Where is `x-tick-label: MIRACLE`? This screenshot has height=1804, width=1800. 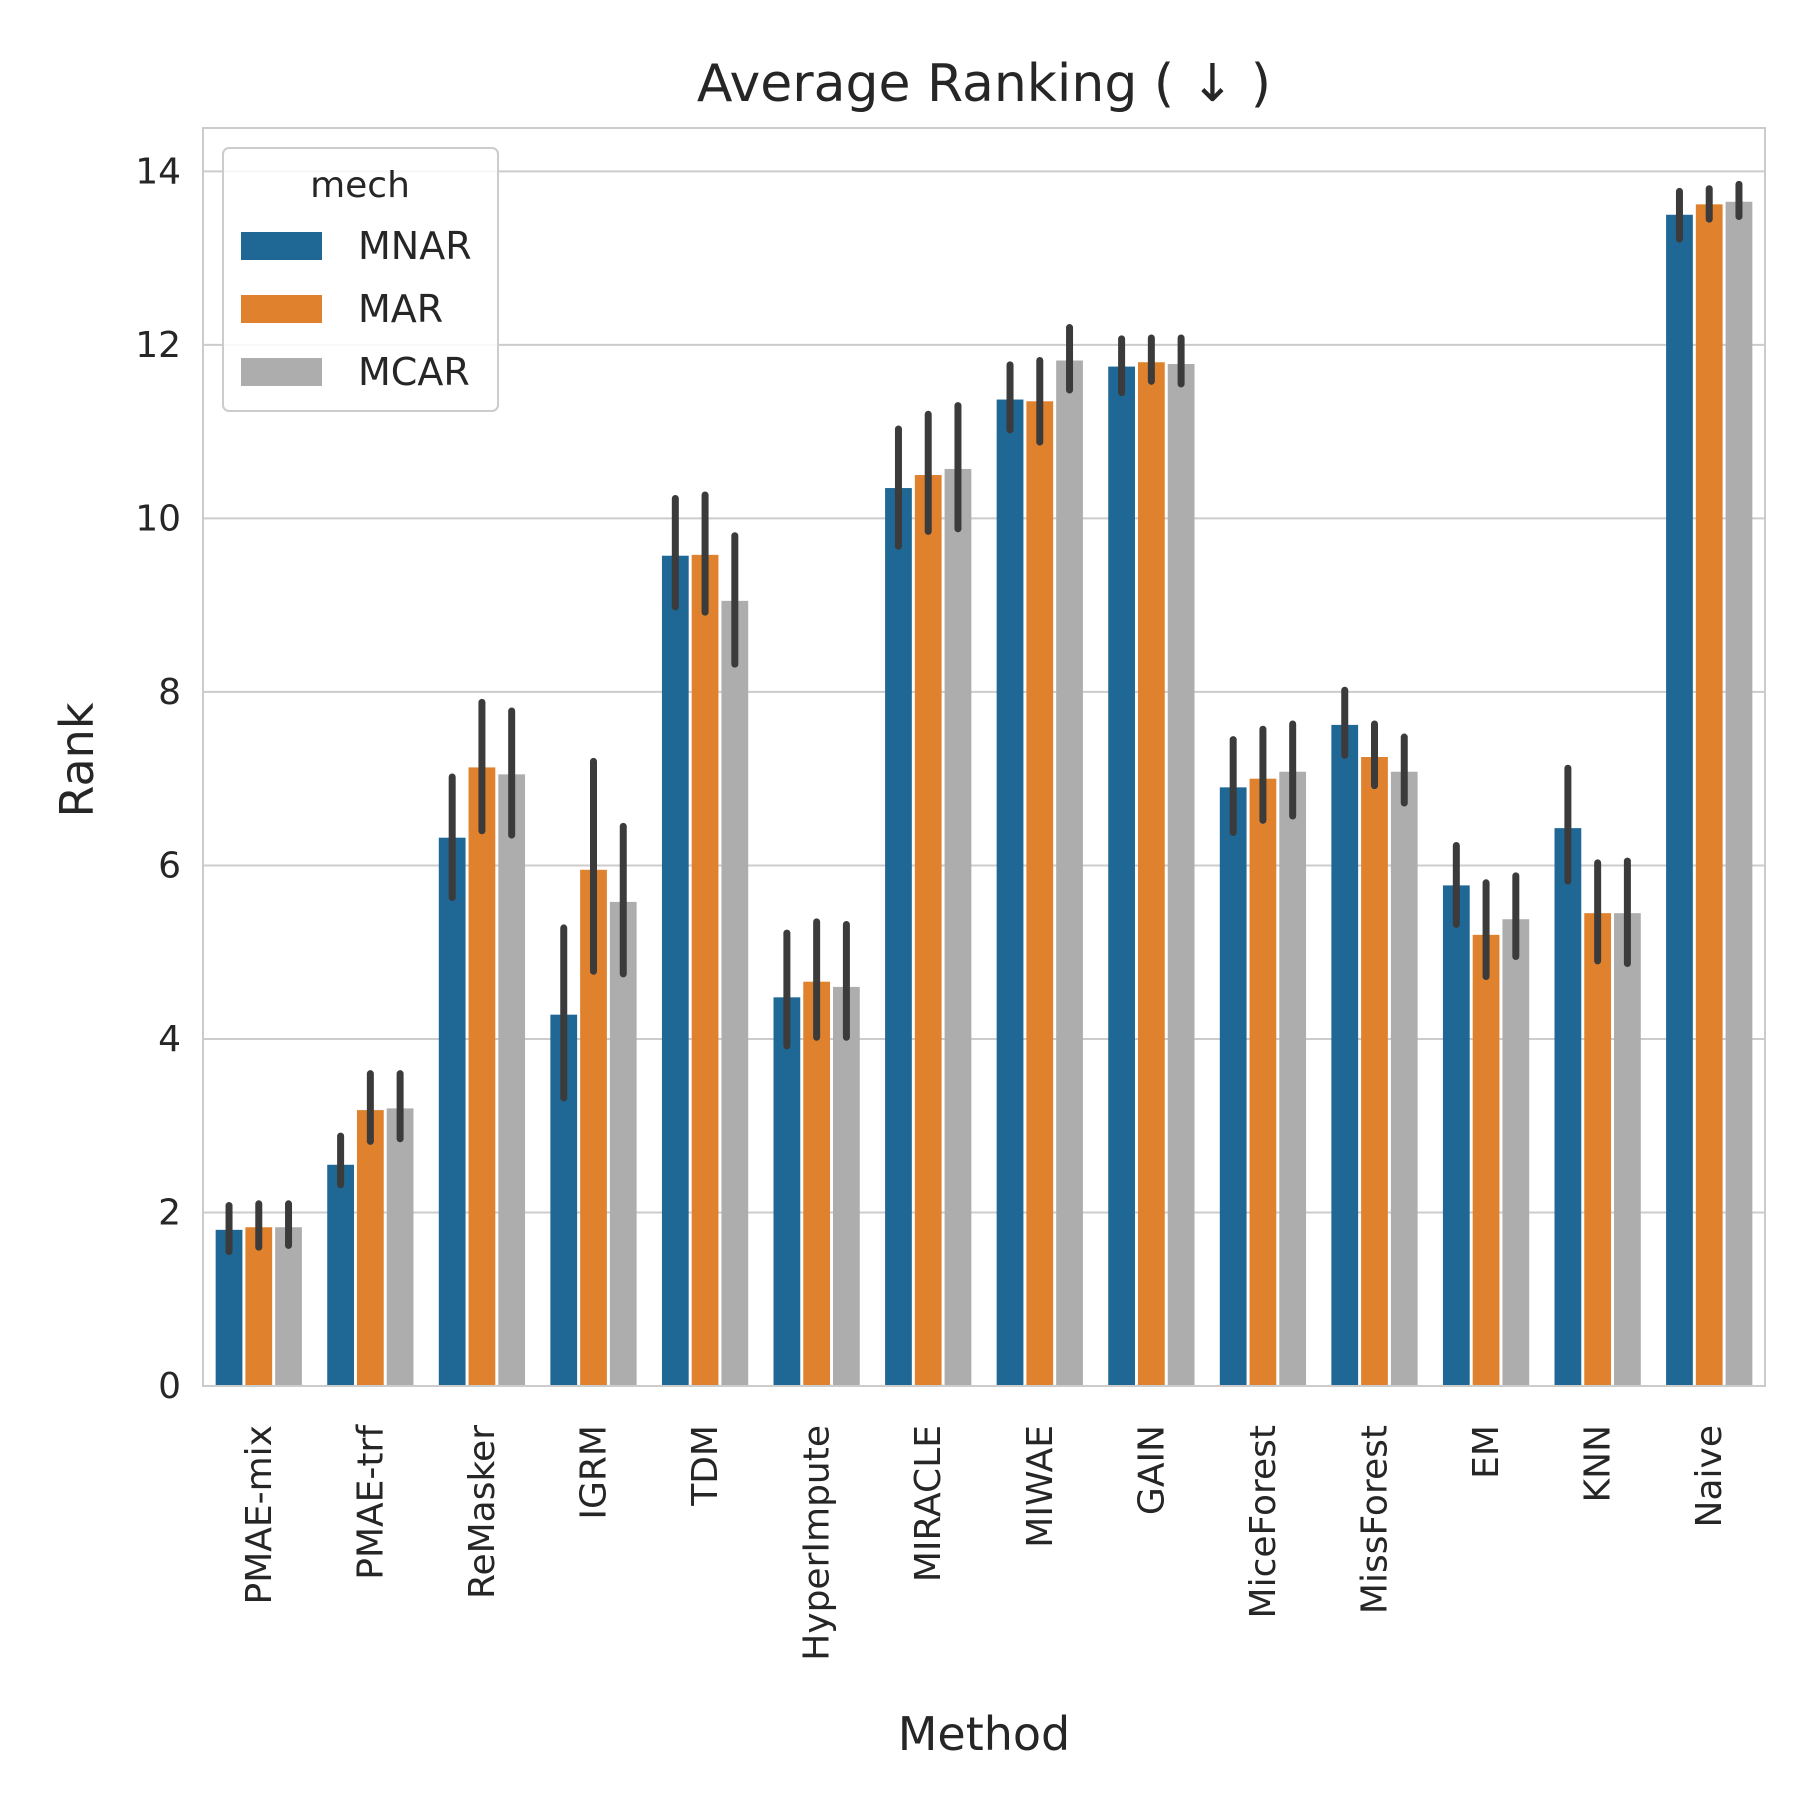 x-tick-label: MIRACLE is located at coordinates (928, 1503).